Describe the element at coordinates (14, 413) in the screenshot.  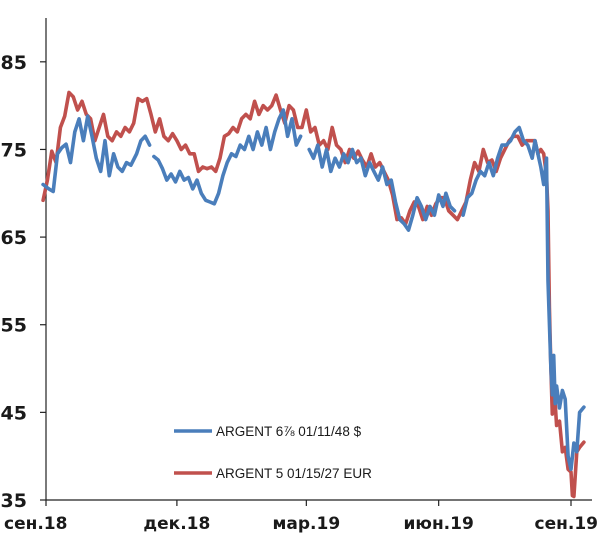
I see `y-tick-label: 45` at that location.